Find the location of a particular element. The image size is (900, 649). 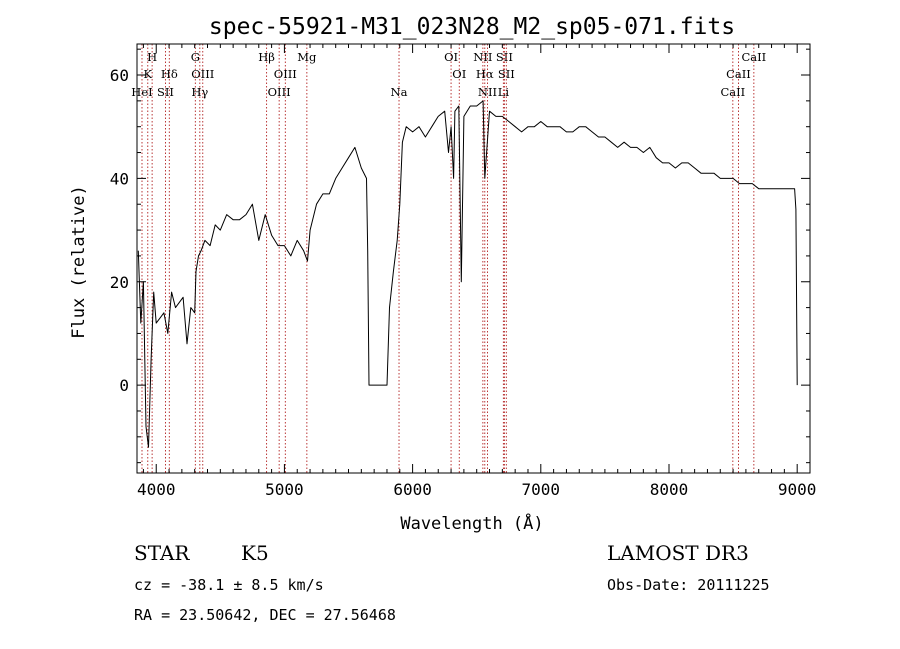

line-label: Li is located at coordinates (504, 92).